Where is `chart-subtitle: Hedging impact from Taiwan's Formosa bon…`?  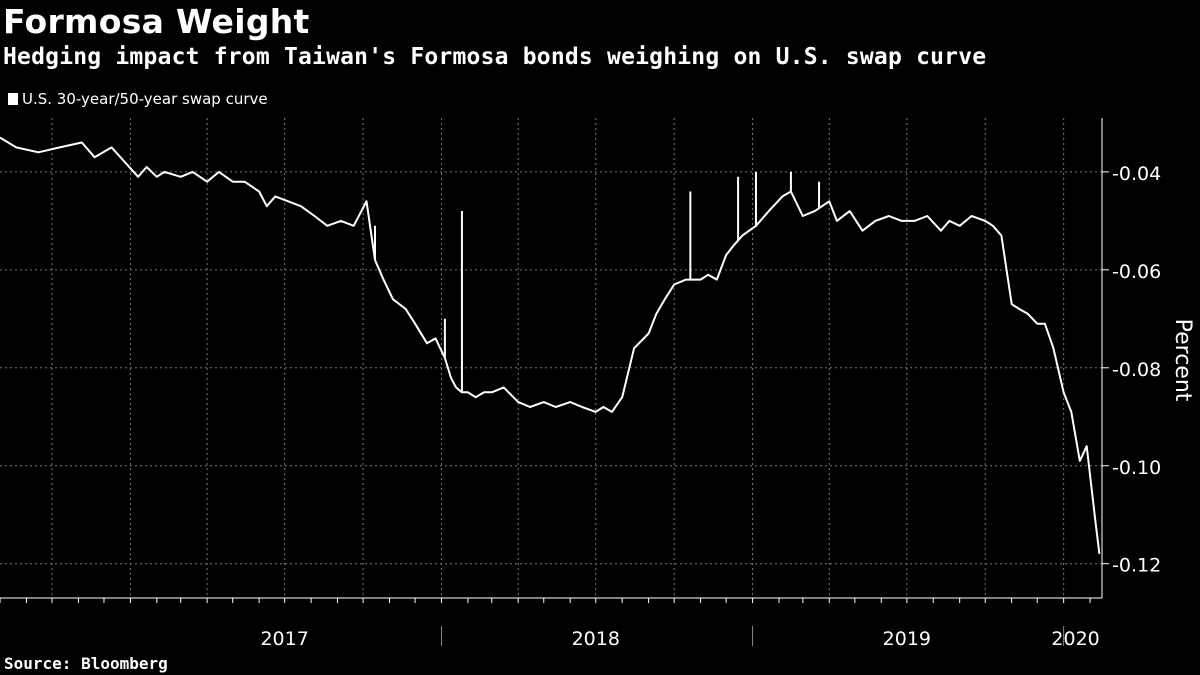 chart-subtitle: Hedging impact from Taiwan's Formosa bon… is located at coordinates (495, 57).